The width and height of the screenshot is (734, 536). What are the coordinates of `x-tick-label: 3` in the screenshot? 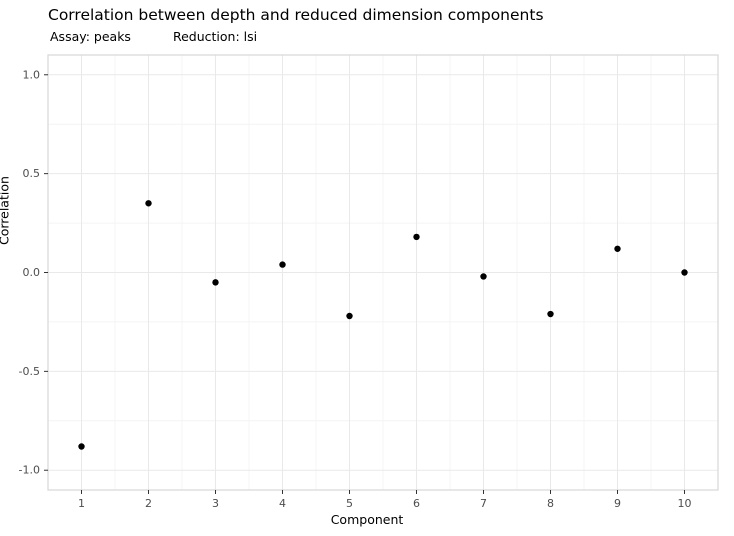 It's located at (215, 503).